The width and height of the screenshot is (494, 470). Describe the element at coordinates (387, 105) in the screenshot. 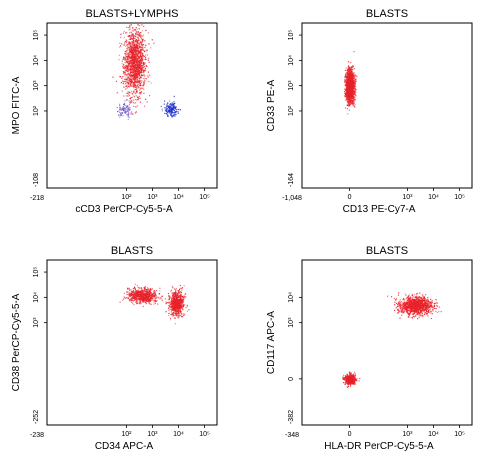

I see `plot-frame` at that location.